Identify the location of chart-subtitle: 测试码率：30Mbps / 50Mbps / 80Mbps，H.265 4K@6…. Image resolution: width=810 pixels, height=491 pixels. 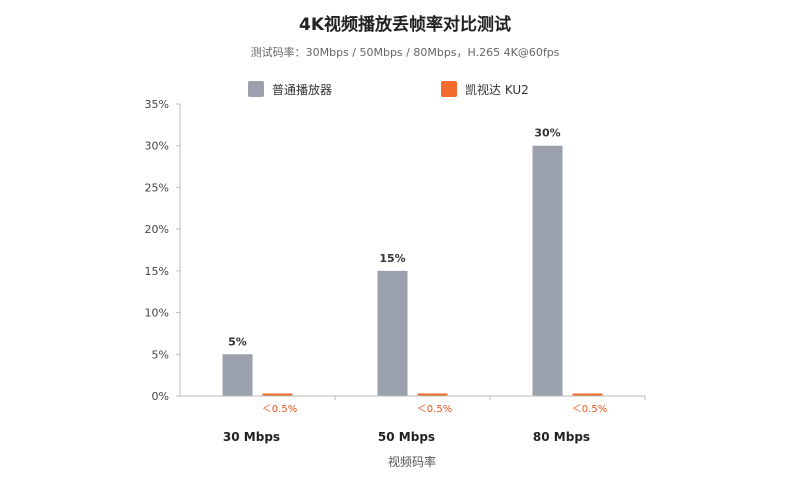
(405, 52).